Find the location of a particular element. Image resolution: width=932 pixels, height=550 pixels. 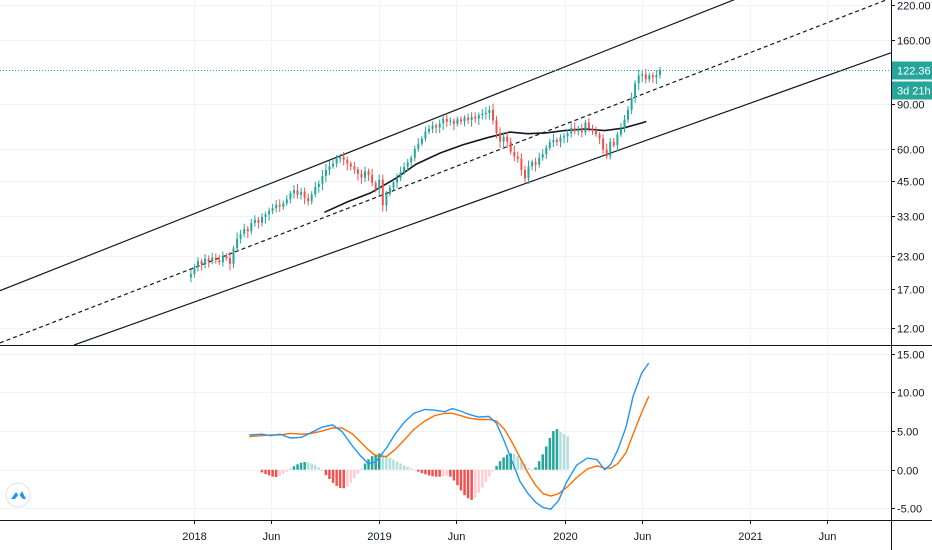

macd-line is located at coordinates (449, 436).